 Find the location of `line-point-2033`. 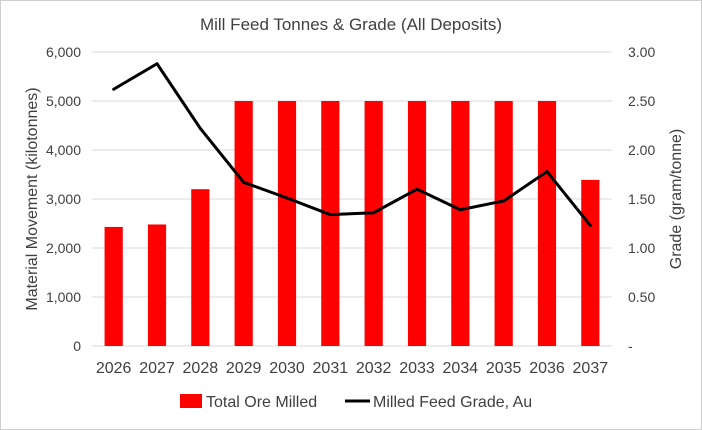

line-point-2033 is located at coordinates (417, 189).